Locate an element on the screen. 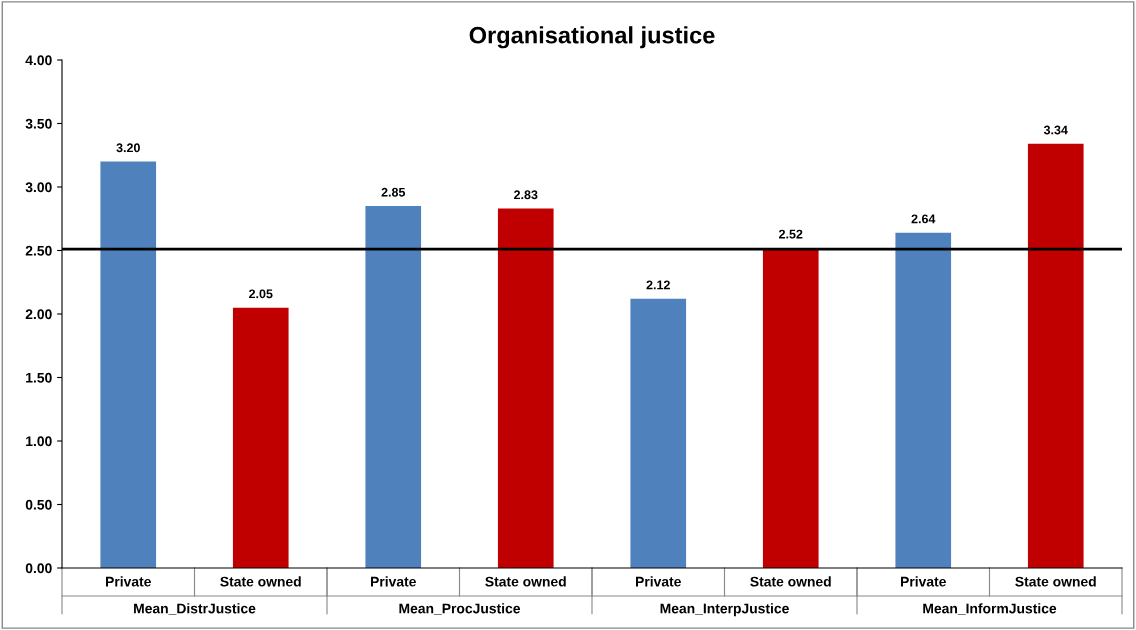 The height and width of the screenshot is (630, 1136). data-label: 2.52 is located at coordinates (791, 234).